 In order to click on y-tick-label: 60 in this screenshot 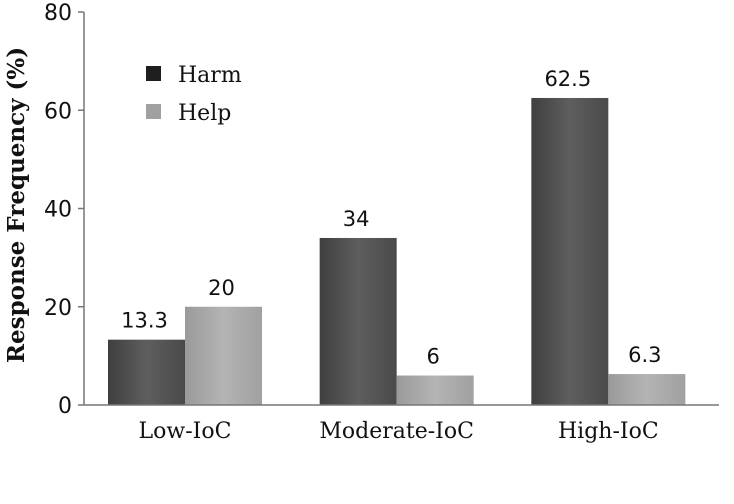, I will do `click(58, 111)`.